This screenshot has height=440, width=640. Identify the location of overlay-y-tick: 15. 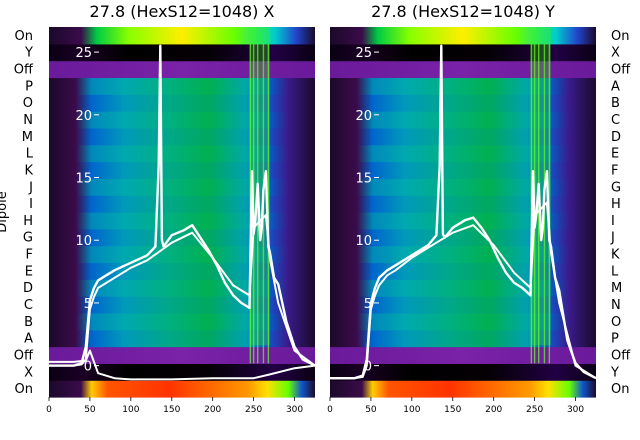
(363, 179).